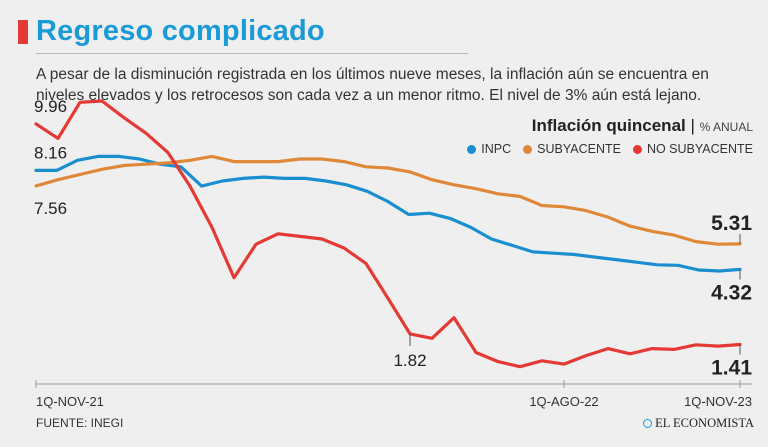 The height and width of the screenshot is (447, 768). Describe the element at coordinates (23, 32) in the screenshot. I see `title-accent-bar` at that location.